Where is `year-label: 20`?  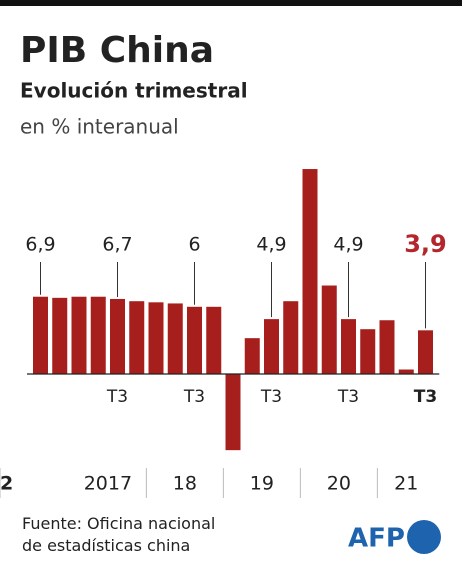 year-label: 20 is located at coordinates (339, 484).